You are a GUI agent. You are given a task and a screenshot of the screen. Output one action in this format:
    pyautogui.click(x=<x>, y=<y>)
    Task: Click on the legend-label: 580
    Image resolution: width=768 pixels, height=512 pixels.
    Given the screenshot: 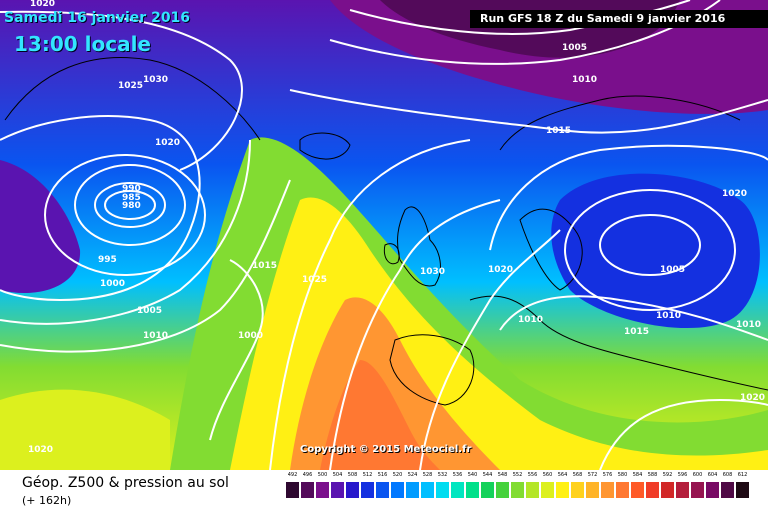 What is the action you would take?
    pyautogui.click(x=622, y=475)
    